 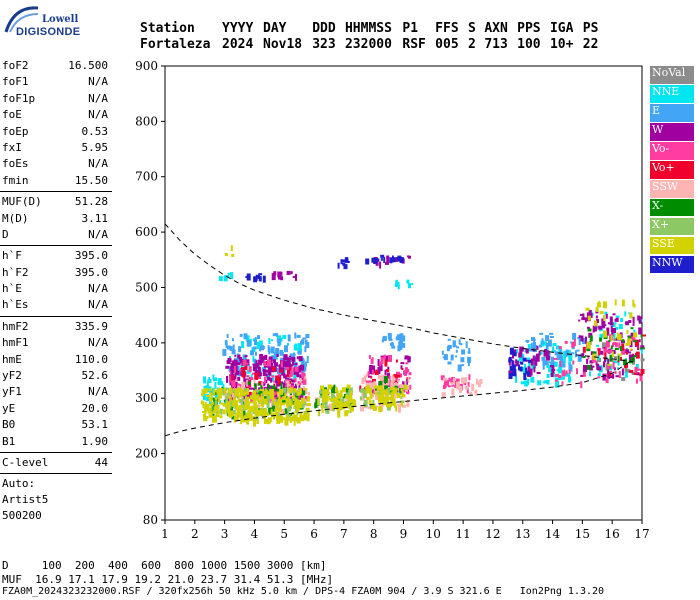 What do you see at coordinates (95, 376) in the screenshot?
I see `param-value: 52.6` at bounding box center [95, 376].